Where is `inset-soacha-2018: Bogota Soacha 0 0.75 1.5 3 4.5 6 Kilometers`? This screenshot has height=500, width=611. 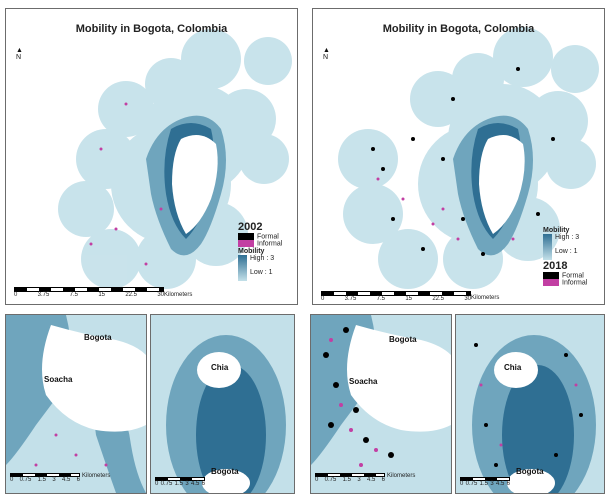
inset-soacha-2018: Bogota Soacha 0 0.75 1.5 3 4.5 6 Kilometers is located at coordinates (381, 404).